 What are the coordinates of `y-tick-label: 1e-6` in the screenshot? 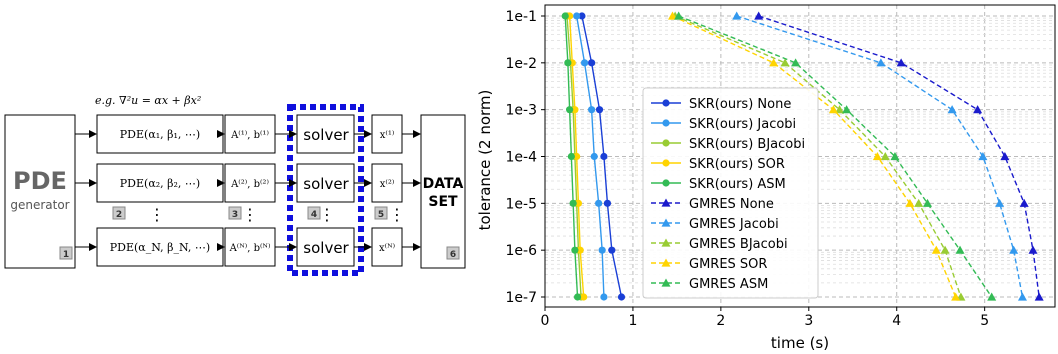 It's located at (522, 251).